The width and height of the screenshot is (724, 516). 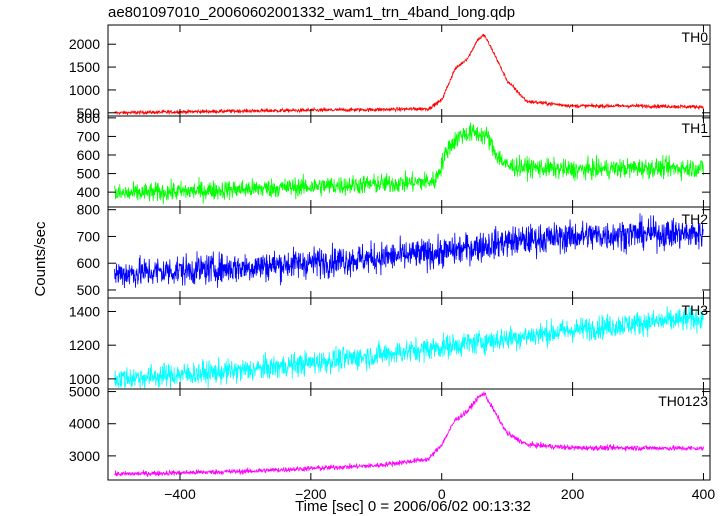 I want to click on y-tick-label: 4000, so click(x=84, y=424).